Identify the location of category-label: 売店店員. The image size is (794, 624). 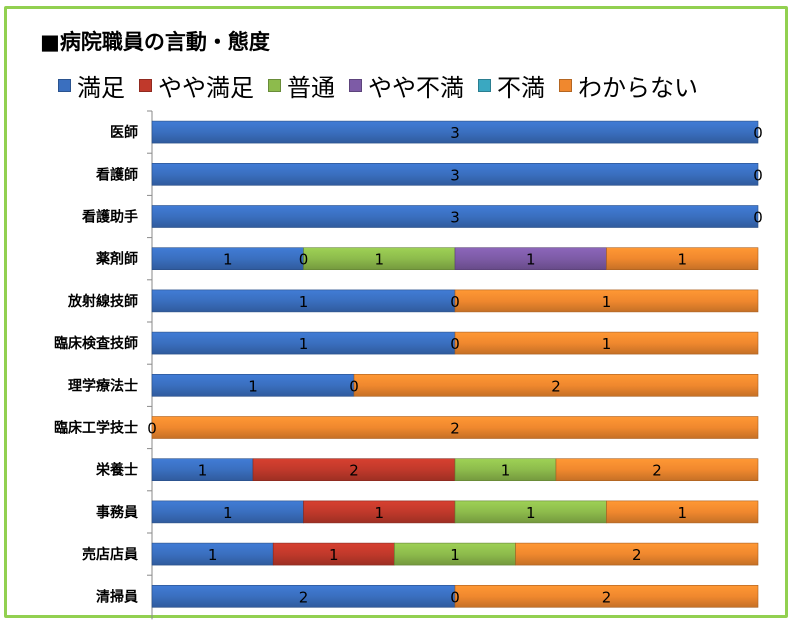
(110, 554).